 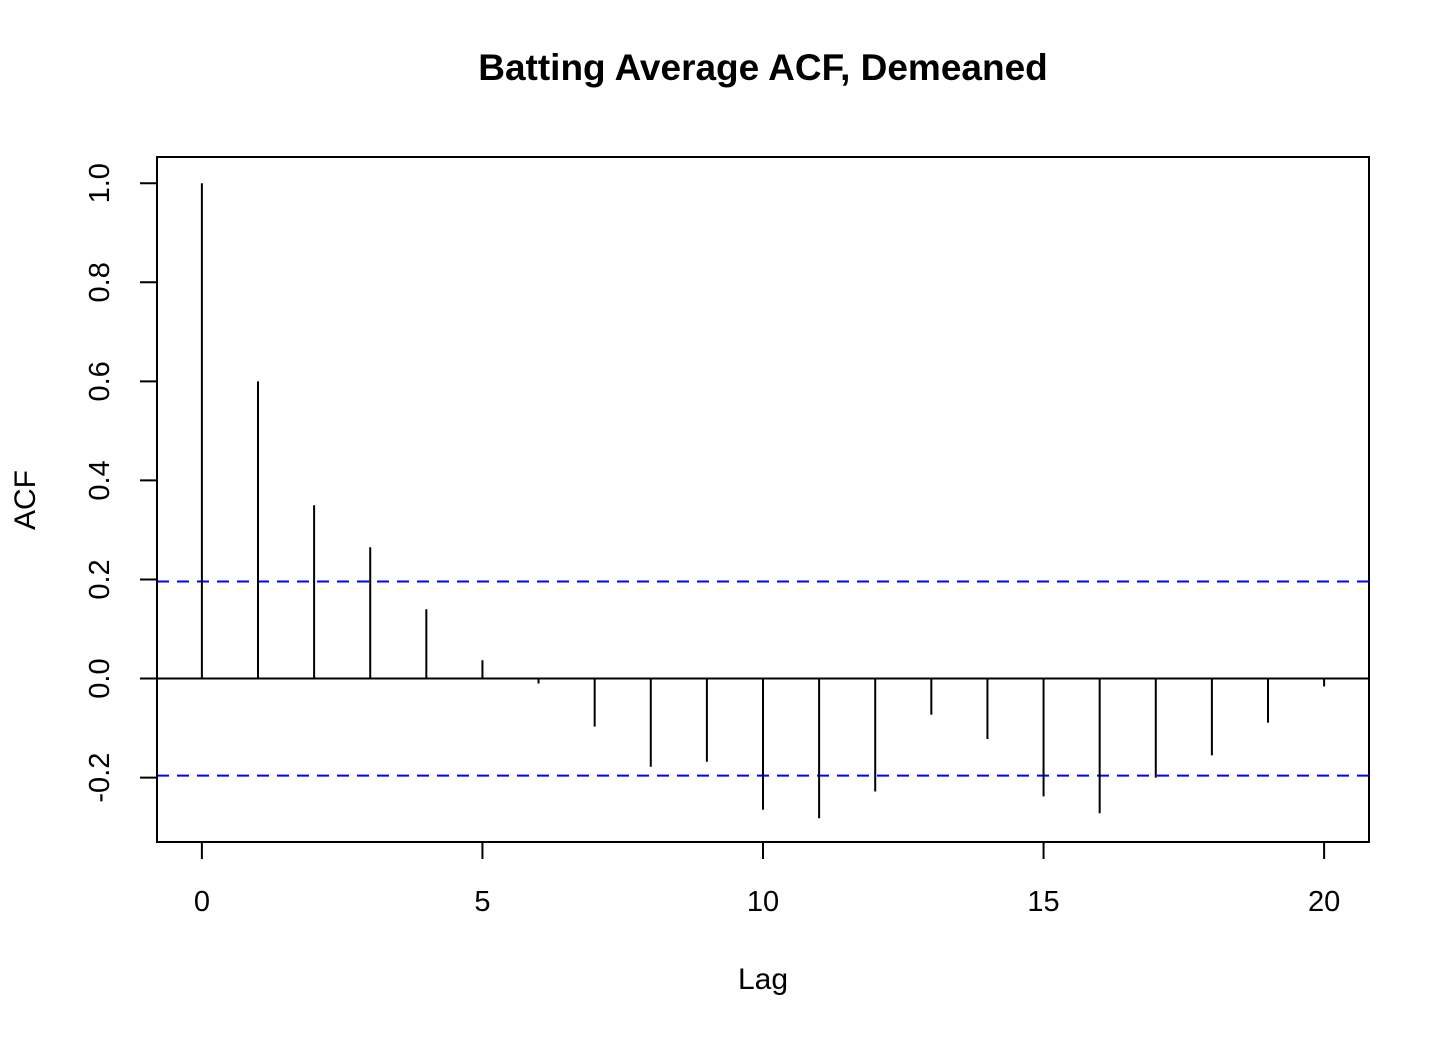 What do you see at coordinates (100, 480) in the screenshot?
I see `y-tick-label-0.4: 0.4` at bounding box center [100, 480].